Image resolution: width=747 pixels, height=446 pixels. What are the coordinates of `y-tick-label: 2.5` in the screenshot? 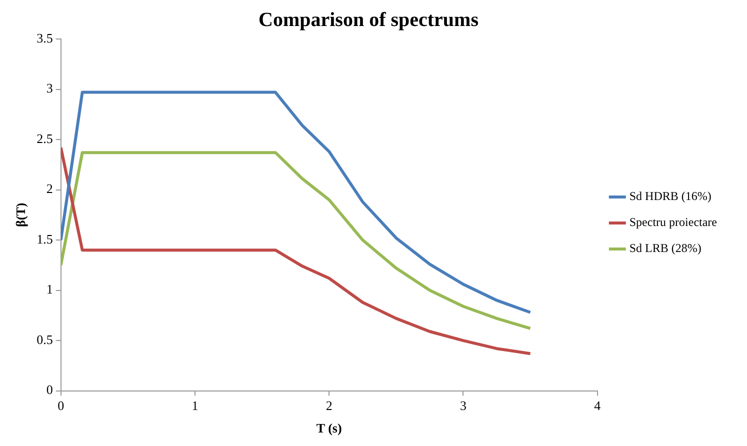 It's located at (44, 138).